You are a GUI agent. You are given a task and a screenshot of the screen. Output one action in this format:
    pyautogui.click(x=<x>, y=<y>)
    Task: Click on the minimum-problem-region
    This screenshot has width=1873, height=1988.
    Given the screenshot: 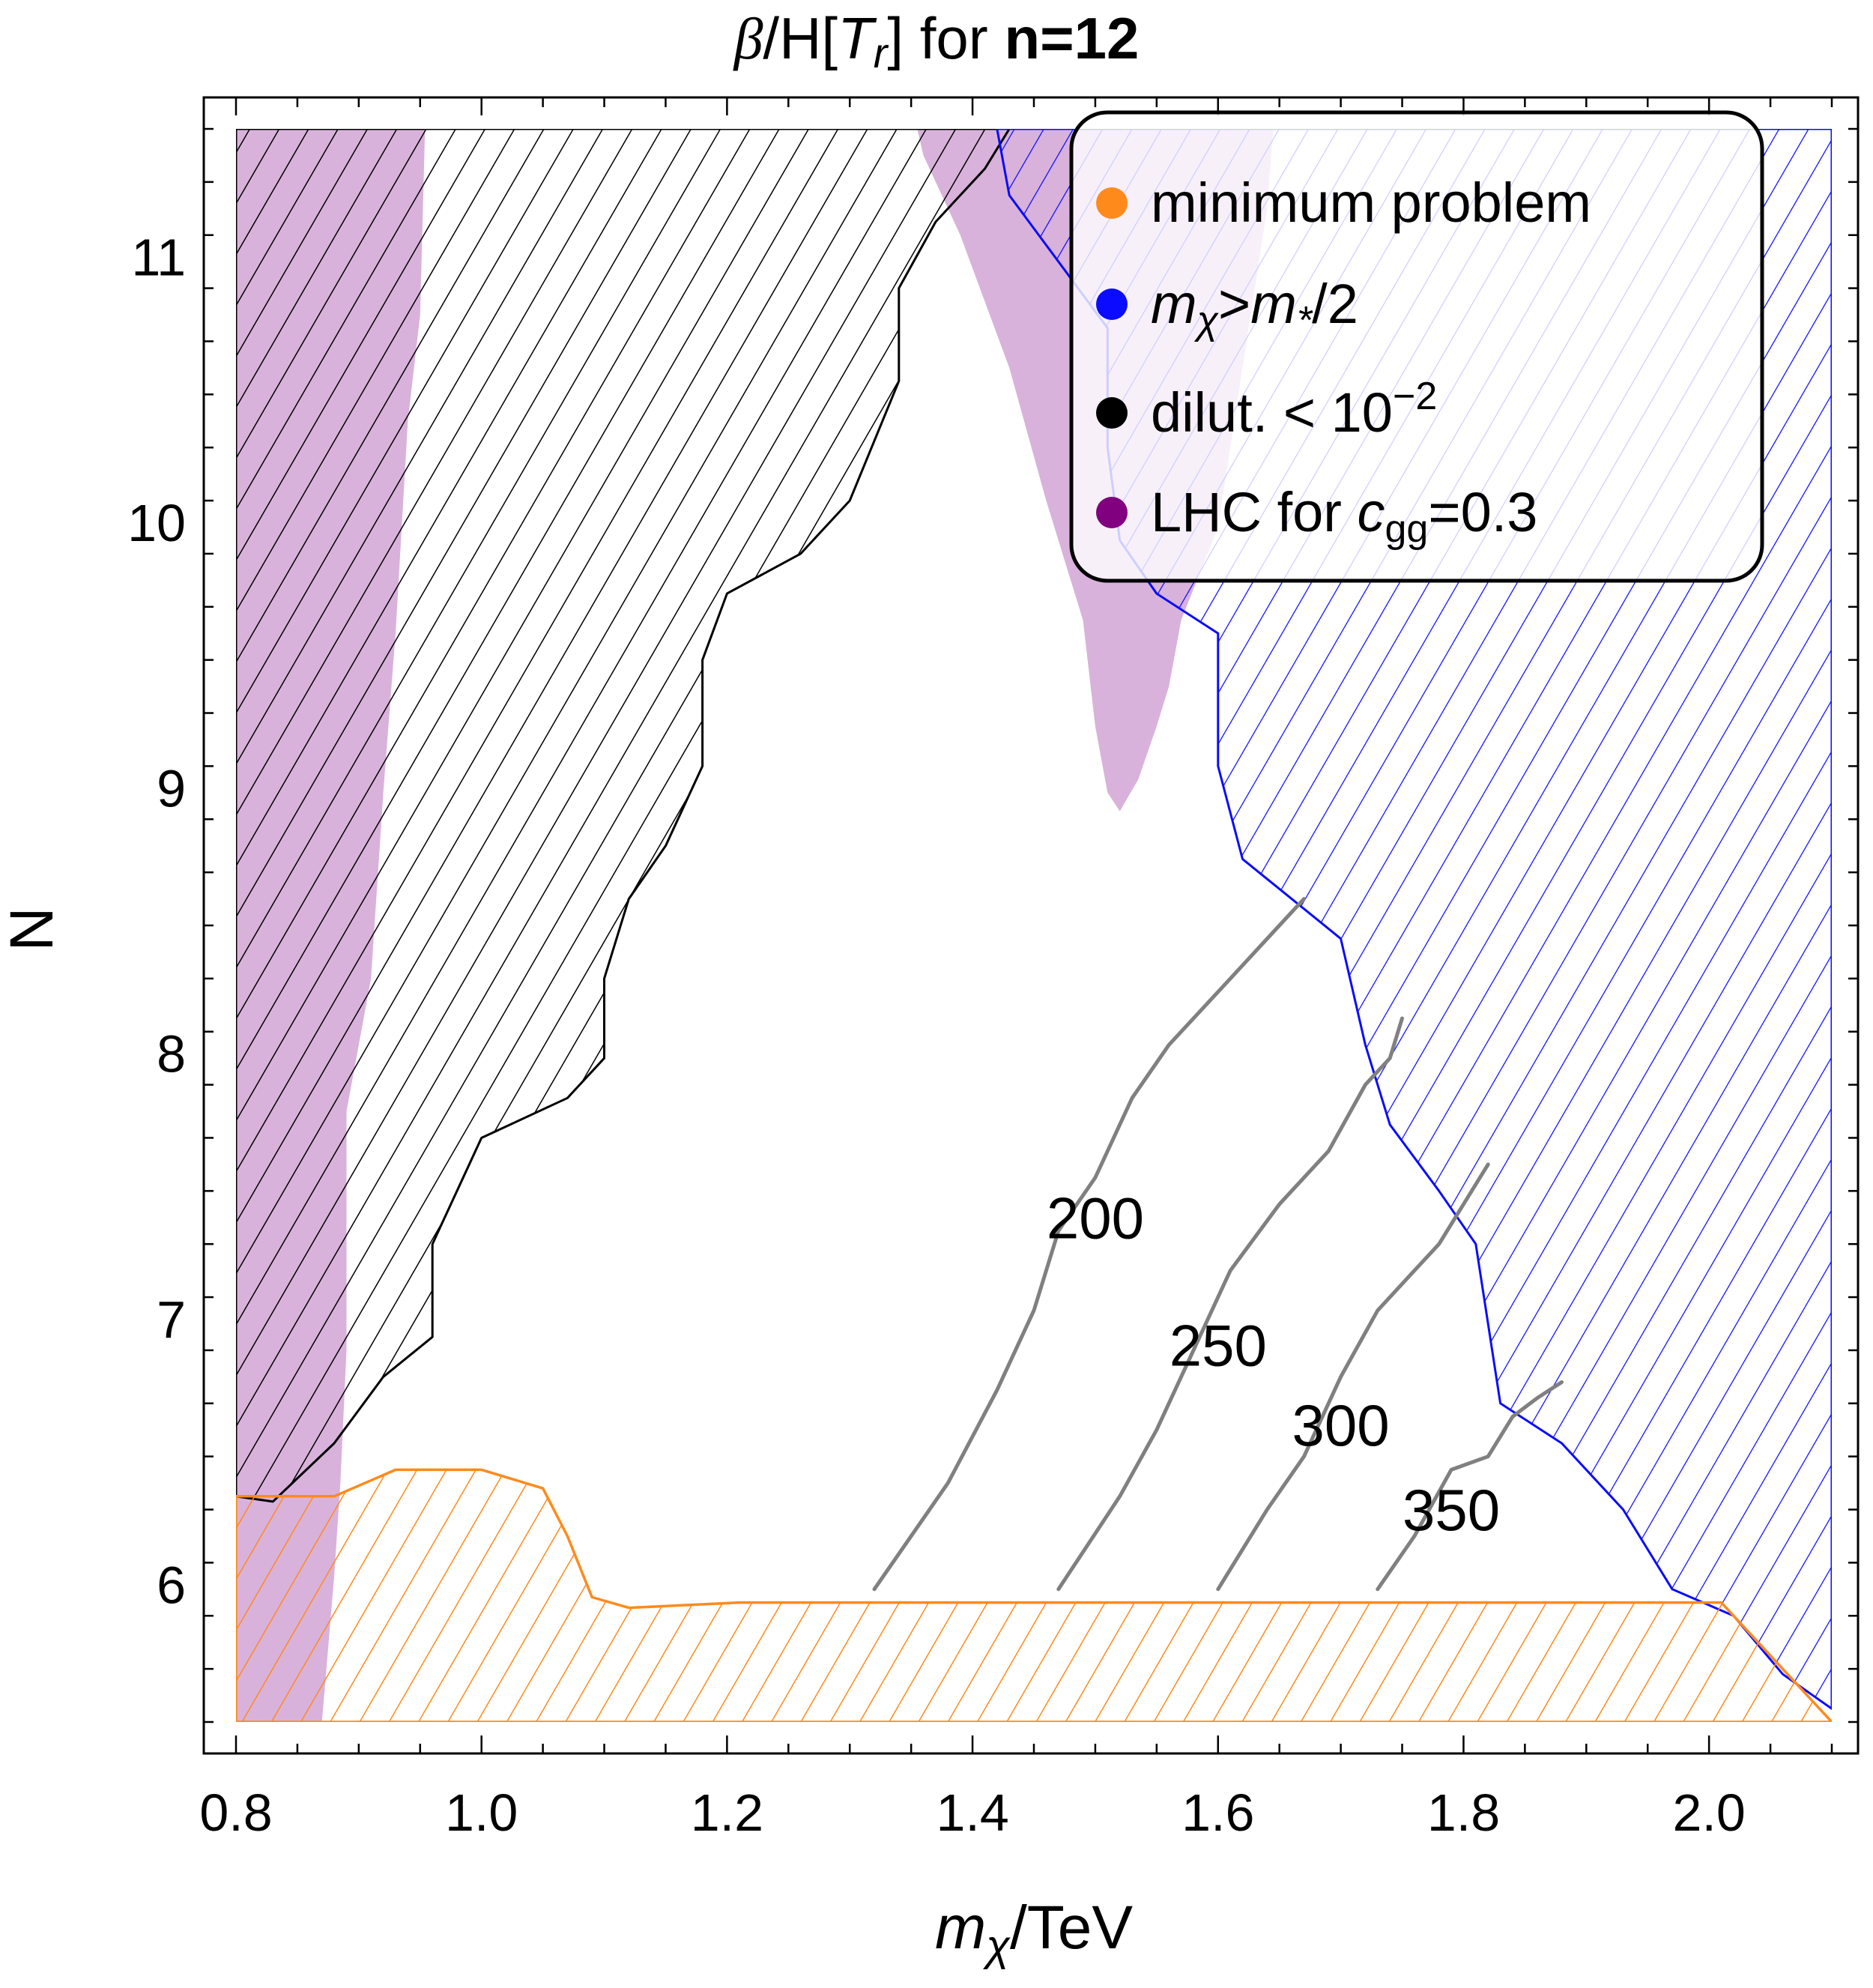 What is the action you would take?
    pyautogui.click(x=1034, y=1595)
    